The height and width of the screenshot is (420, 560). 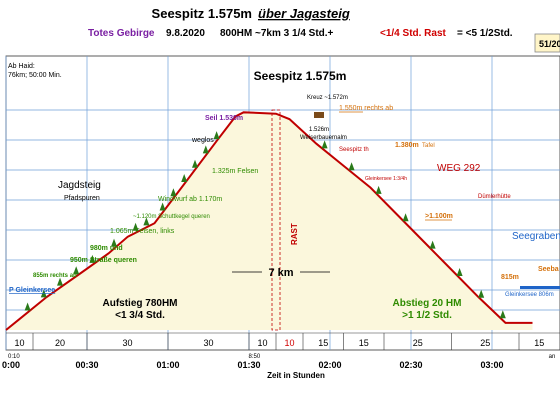 What do you see at coordinates (19, 343) in the screenshot?
I see `segment-label-0: 10` at bounding box center [19, 343].